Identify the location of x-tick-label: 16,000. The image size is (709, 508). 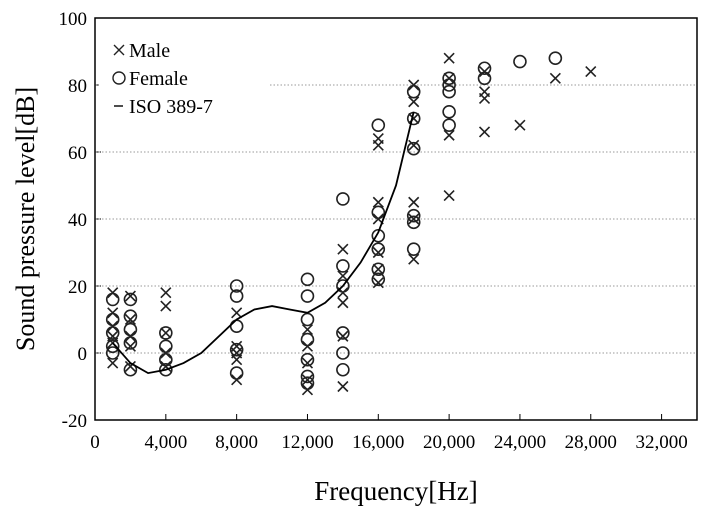
(378, 442).